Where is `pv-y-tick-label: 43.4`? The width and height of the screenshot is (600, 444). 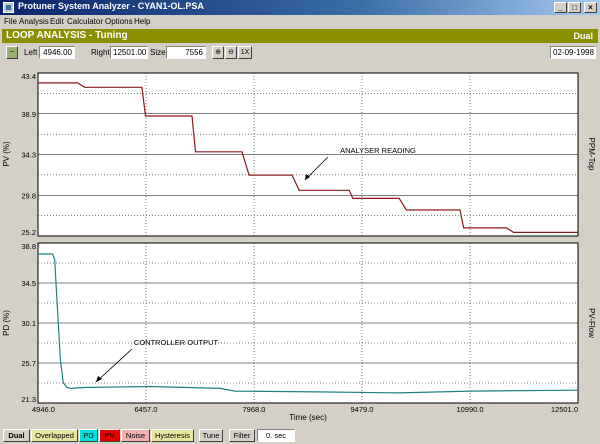
pv-y-tick-label: 43.4 is located at coordinates (28, 76).